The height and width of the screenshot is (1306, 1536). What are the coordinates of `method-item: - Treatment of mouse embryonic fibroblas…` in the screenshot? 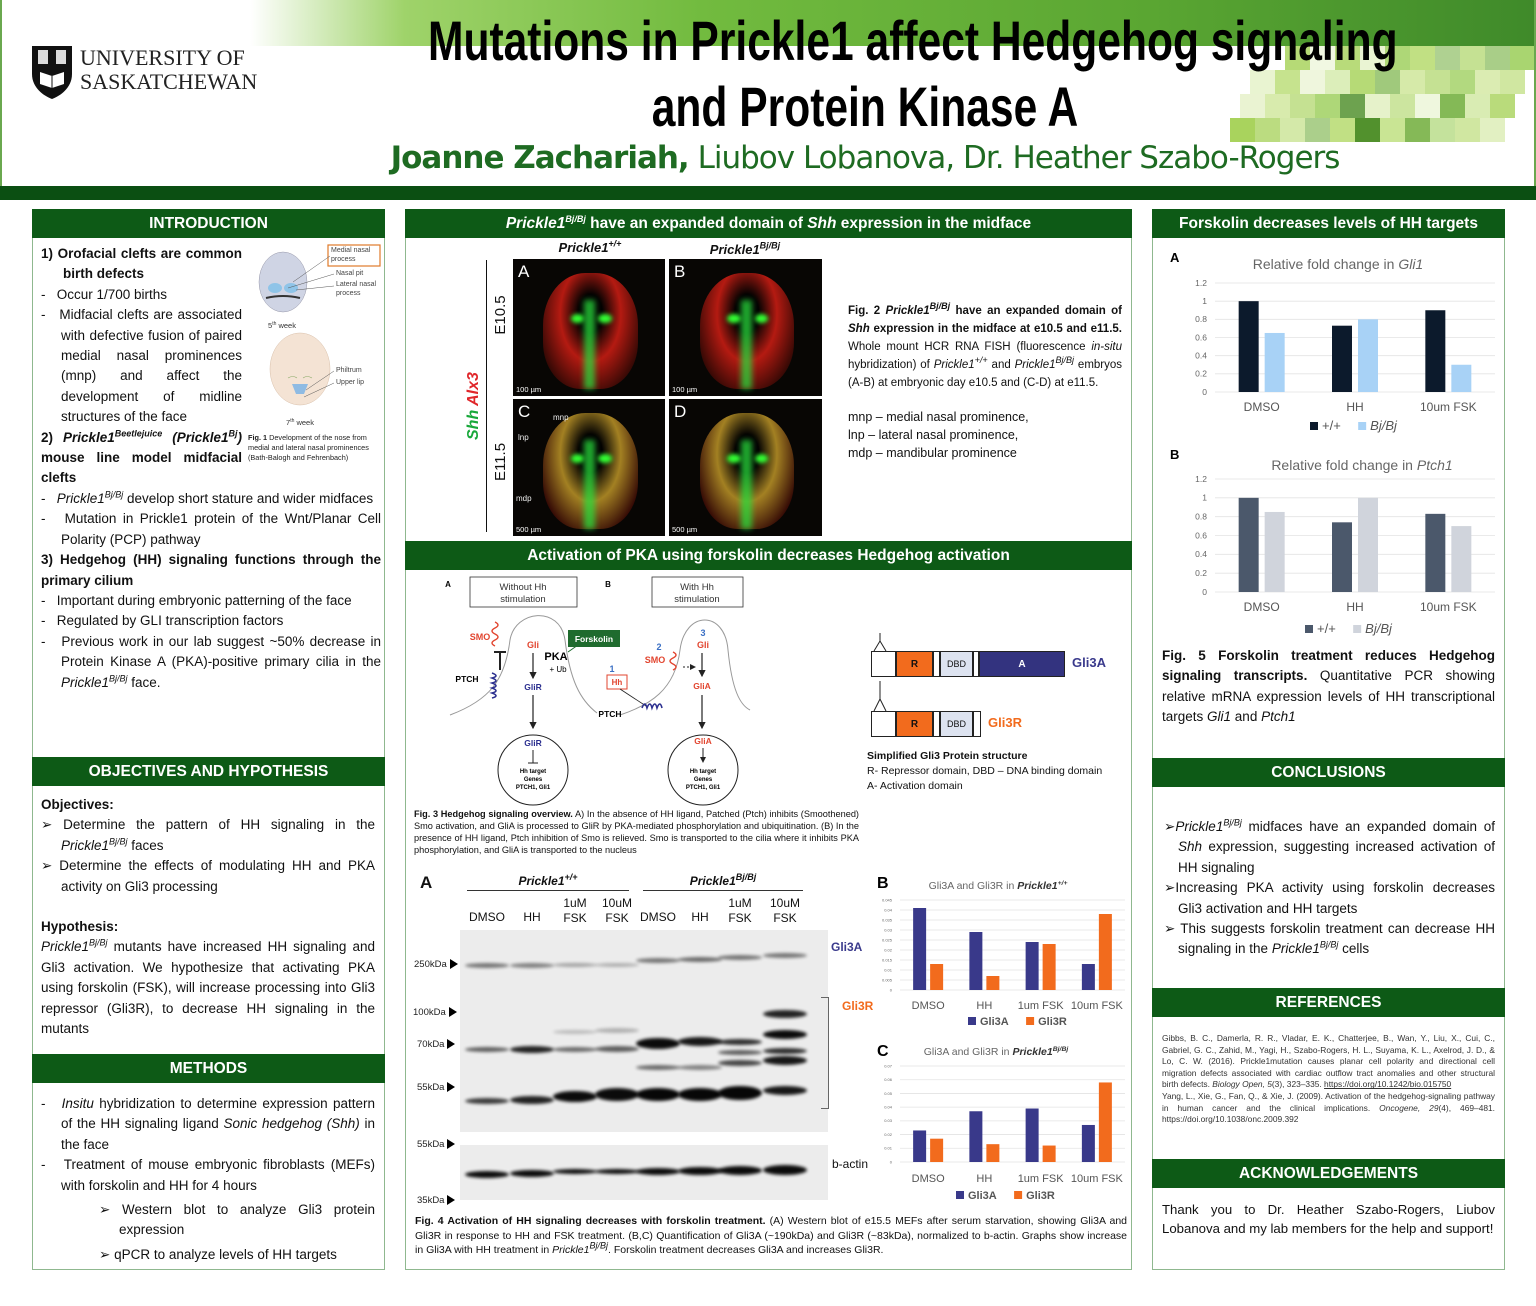 It's located at (208, 1175).